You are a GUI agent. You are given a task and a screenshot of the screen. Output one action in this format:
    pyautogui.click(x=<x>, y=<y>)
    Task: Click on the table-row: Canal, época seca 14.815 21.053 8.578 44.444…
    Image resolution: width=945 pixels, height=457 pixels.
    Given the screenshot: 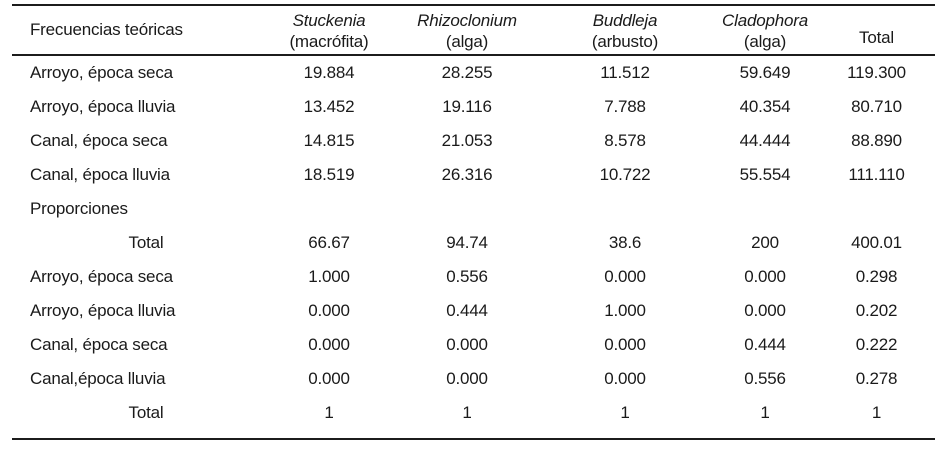 What is the action you would take?
    pyautogui.click(x=473, y=141)
    